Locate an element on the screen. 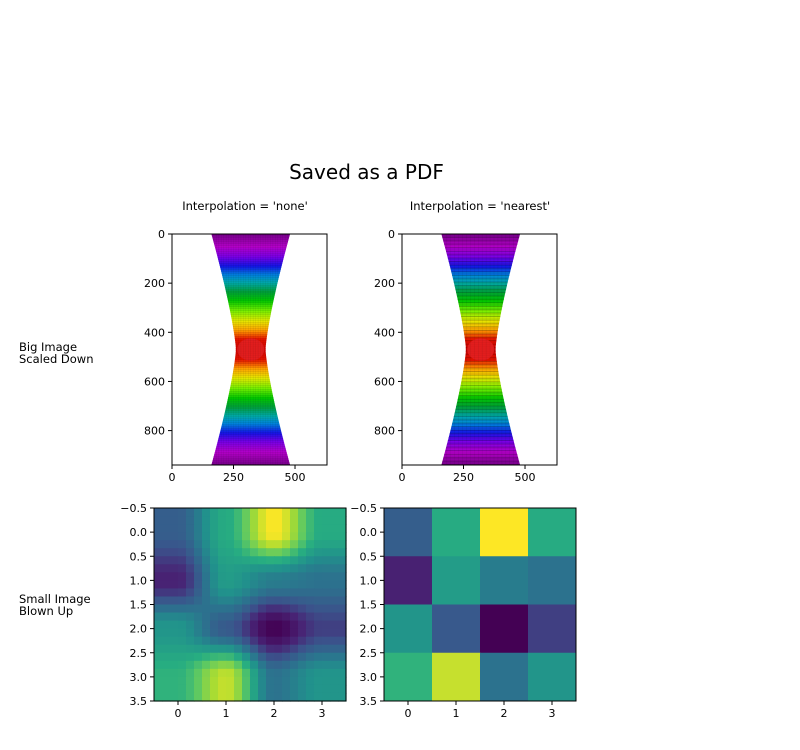 The width and height of the screenshot is (800, 750). x-tick-label: 1 is located at coordinates (226, 713).